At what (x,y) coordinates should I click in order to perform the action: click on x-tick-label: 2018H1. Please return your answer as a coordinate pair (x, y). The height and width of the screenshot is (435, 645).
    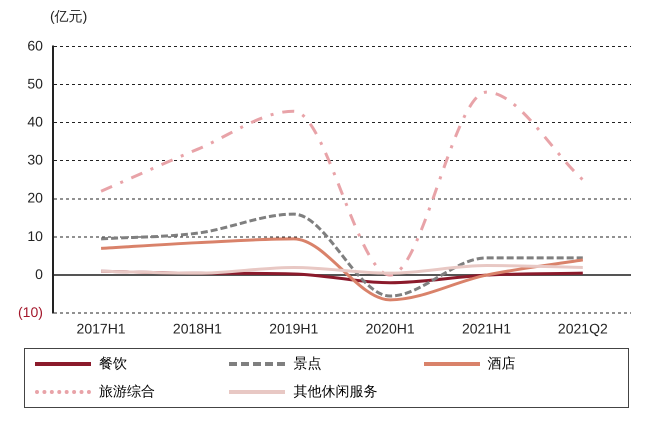
    Looking at the image, I should click on (197, 328).